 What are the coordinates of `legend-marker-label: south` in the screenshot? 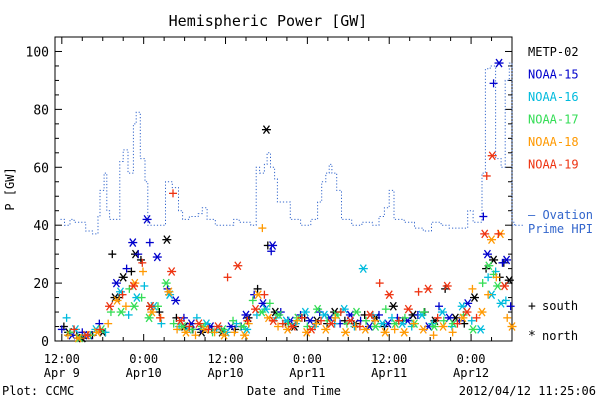 It's located at (560, 306).